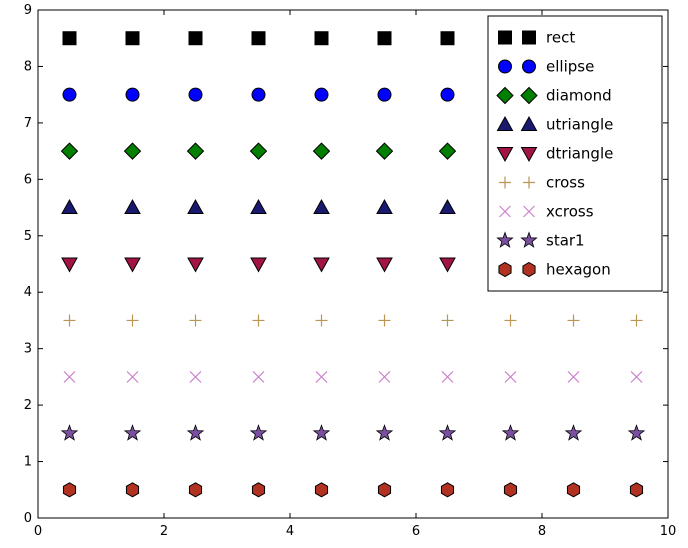  I want to click on legend-label-utriangle: utriangle, so click(579, 125).